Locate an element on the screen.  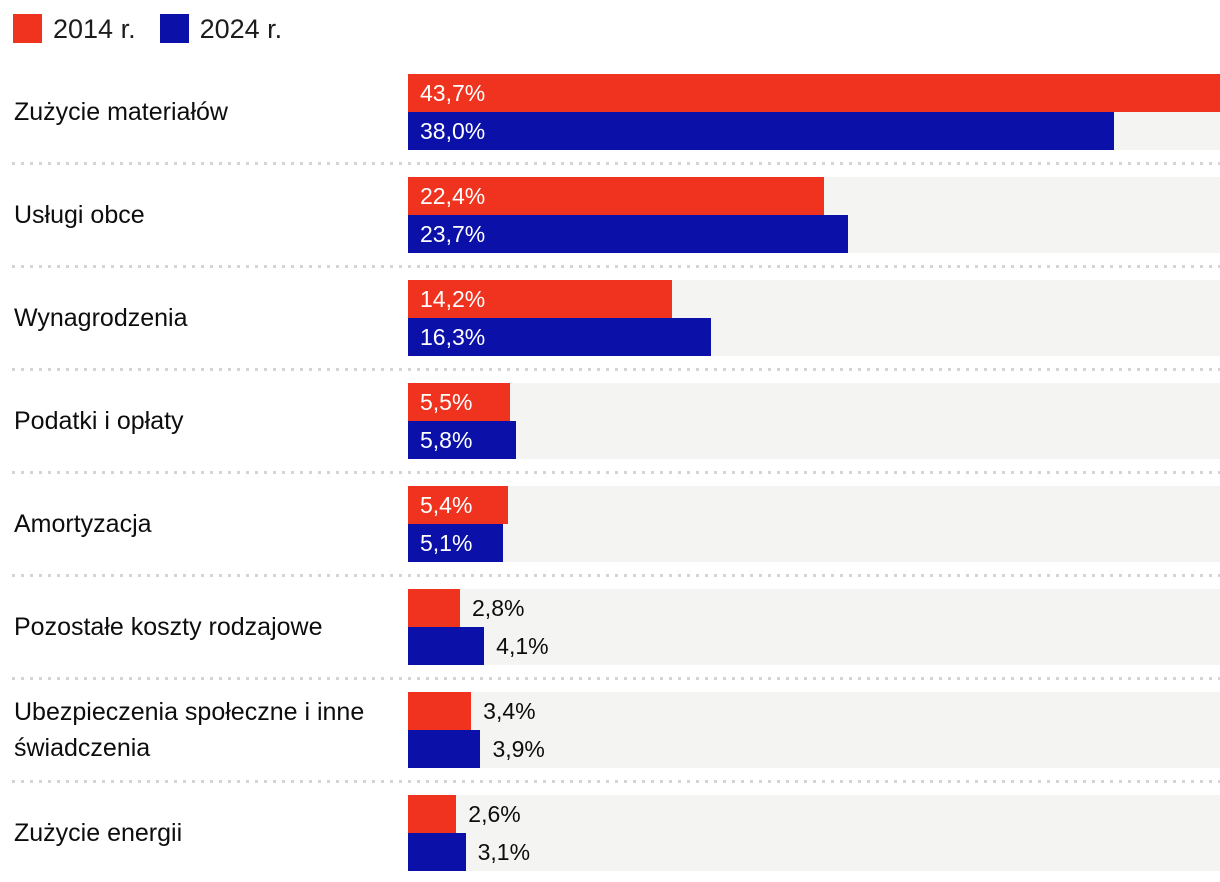
bar-value-label: 23,7% is located at coordinates (453, 234).